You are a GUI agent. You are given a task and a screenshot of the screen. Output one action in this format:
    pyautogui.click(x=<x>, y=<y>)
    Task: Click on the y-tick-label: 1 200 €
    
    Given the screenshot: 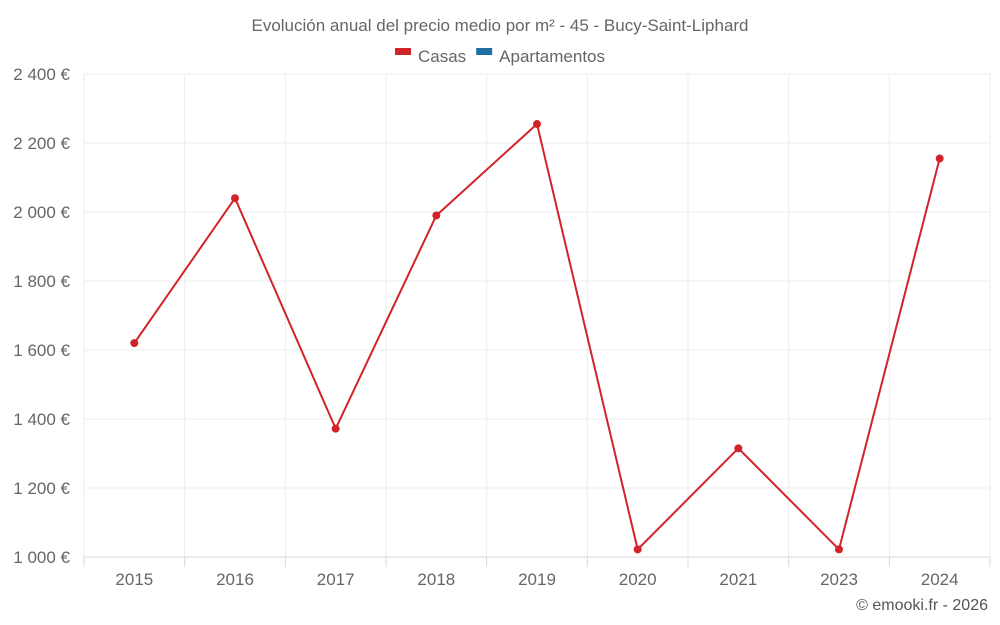 What is the action you would take?
    pyautogui.click(x=41, y=488)
    